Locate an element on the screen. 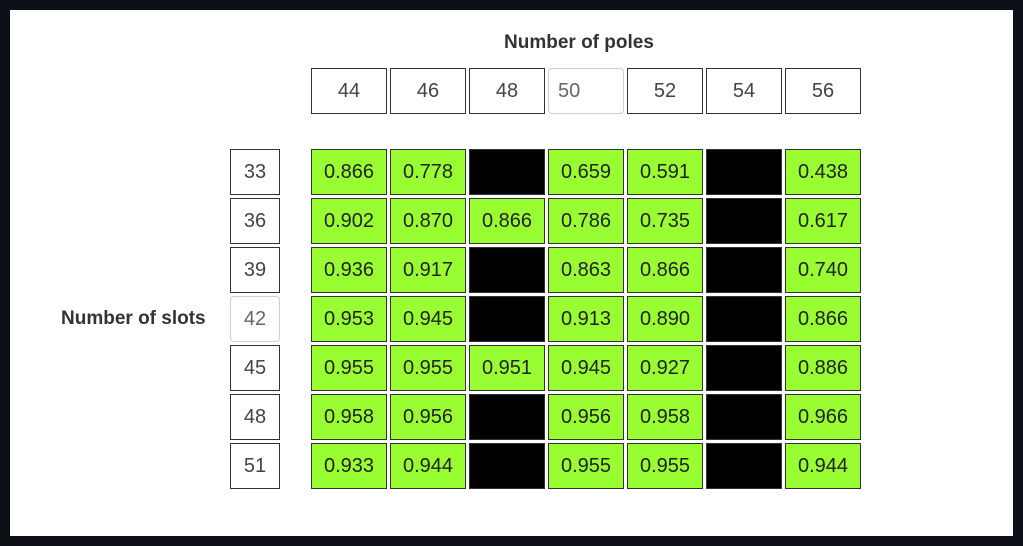 The image size is (1023, 546). poles-input-50: 50 is located at coordinates (586, 91).